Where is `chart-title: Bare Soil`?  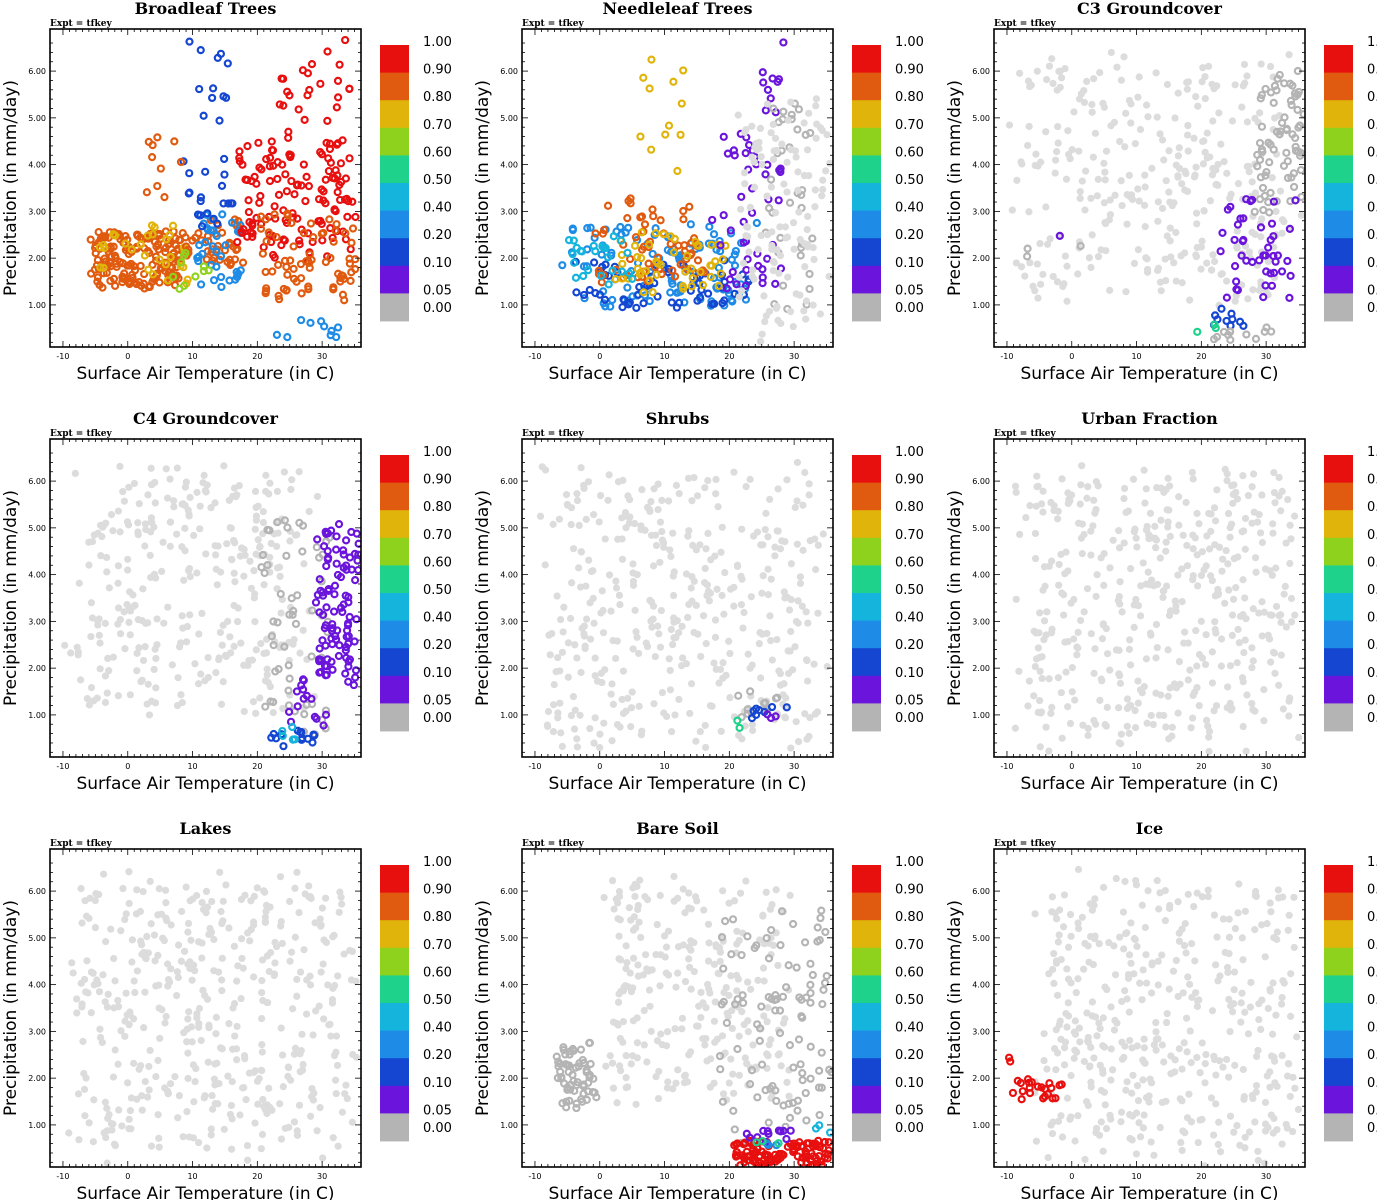 chart-title: Bare Soil is located at coordinates (677, 828).